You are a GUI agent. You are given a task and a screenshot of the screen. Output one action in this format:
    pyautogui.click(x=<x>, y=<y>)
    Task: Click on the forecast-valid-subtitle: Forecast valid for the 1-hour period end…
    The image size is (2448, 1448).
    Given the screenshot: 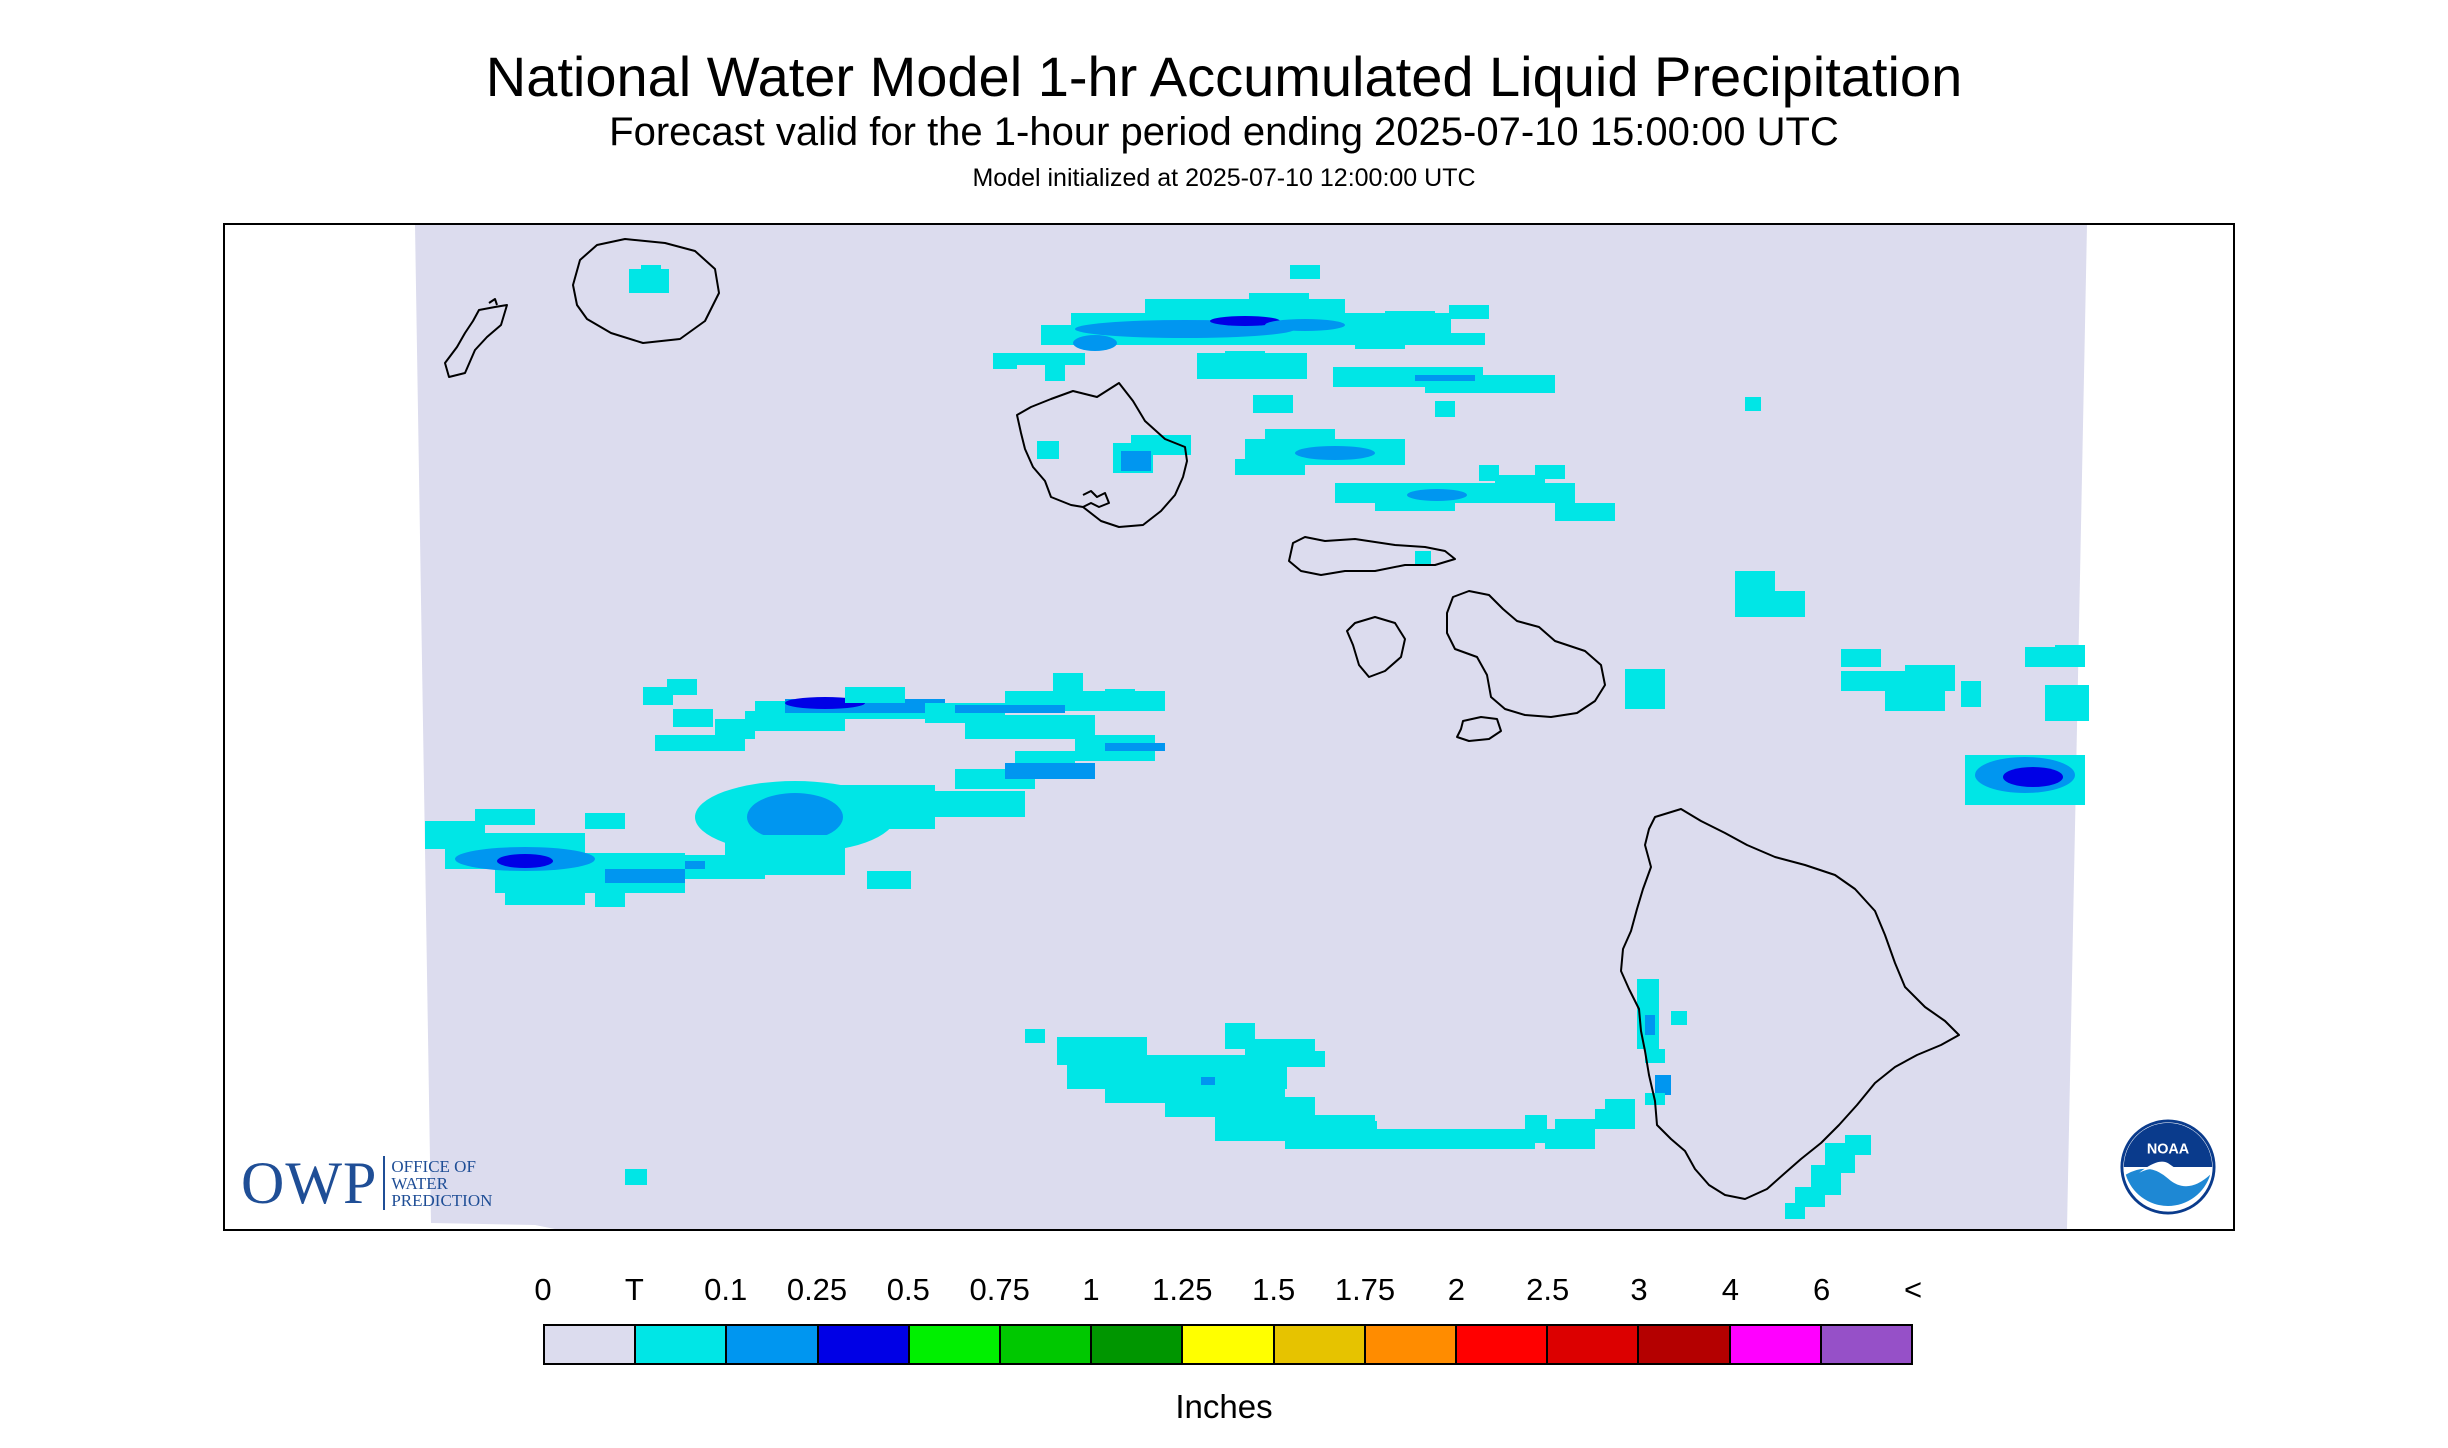 What is the action you would take?
    pyautogui.click(x=1224, y=132)
    